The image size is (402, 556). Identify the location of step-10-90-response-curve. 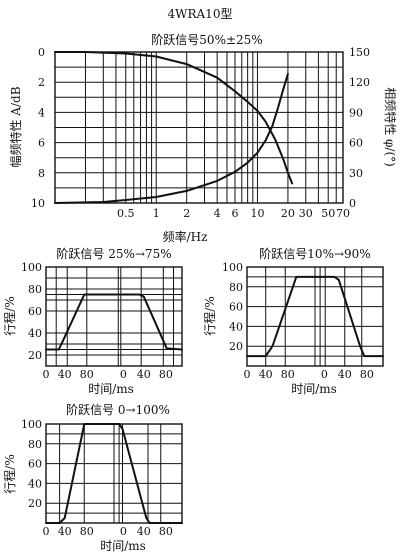
(315, 316).